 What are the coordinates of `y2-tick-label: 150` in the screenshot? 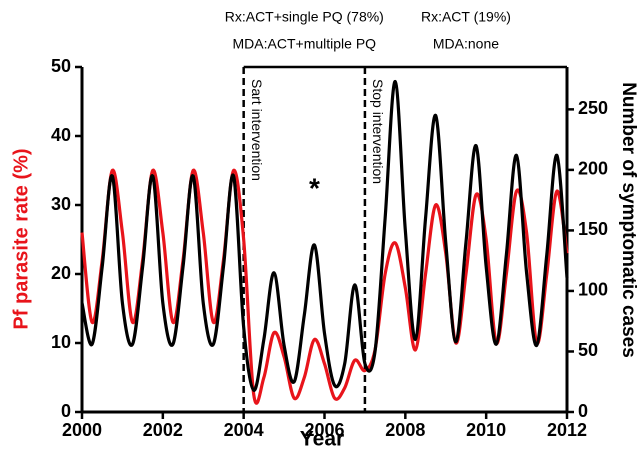 It's located at (593, 229).